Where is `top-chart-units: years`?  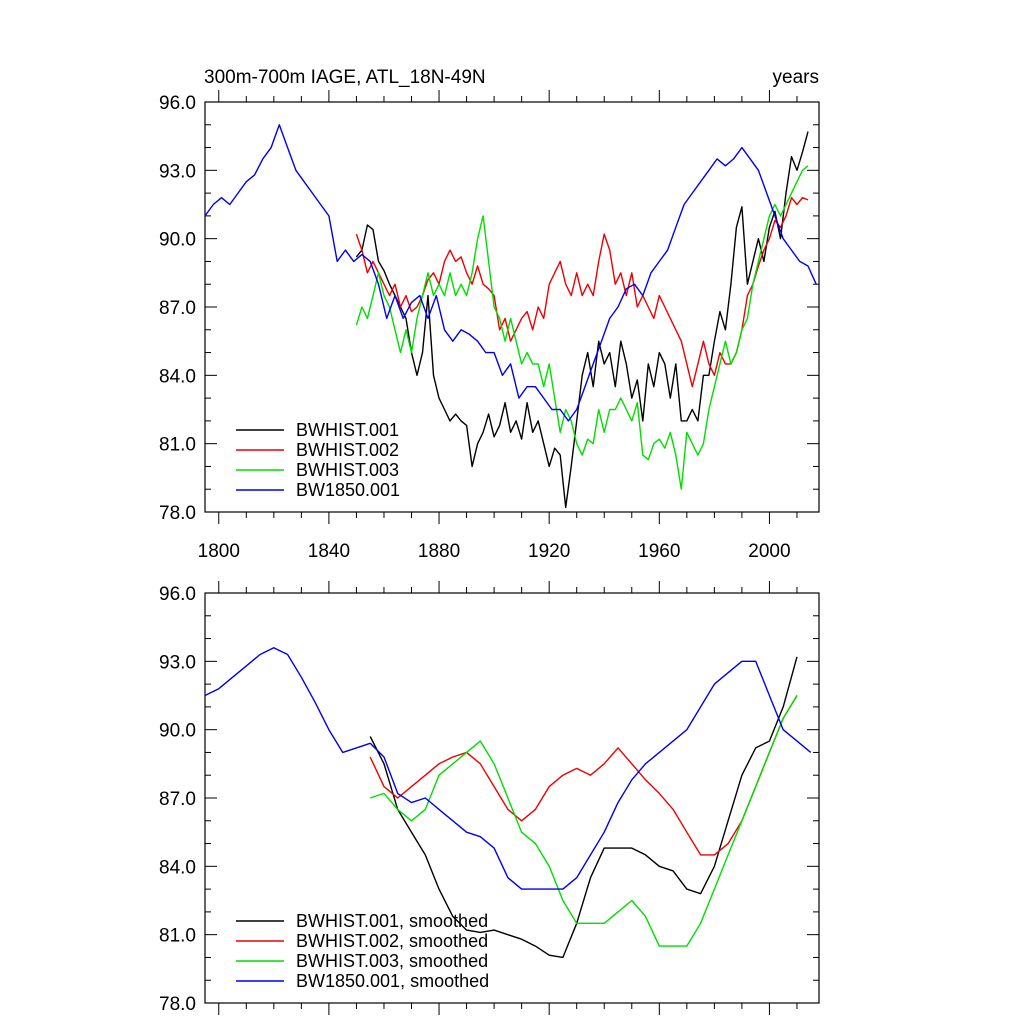
top-chart-units: years is located at coordinates (796, 77).